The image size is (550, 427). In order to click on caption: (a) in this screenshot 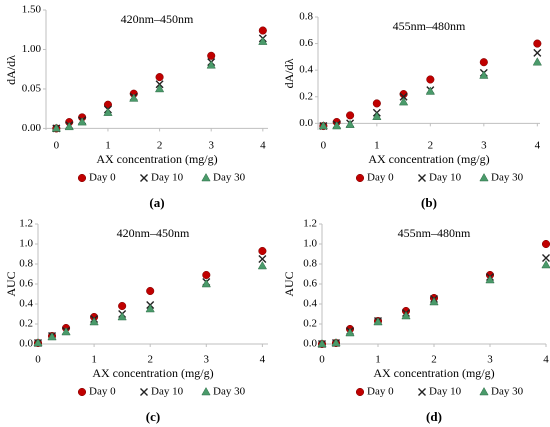, I will do `click(156, 202)`.